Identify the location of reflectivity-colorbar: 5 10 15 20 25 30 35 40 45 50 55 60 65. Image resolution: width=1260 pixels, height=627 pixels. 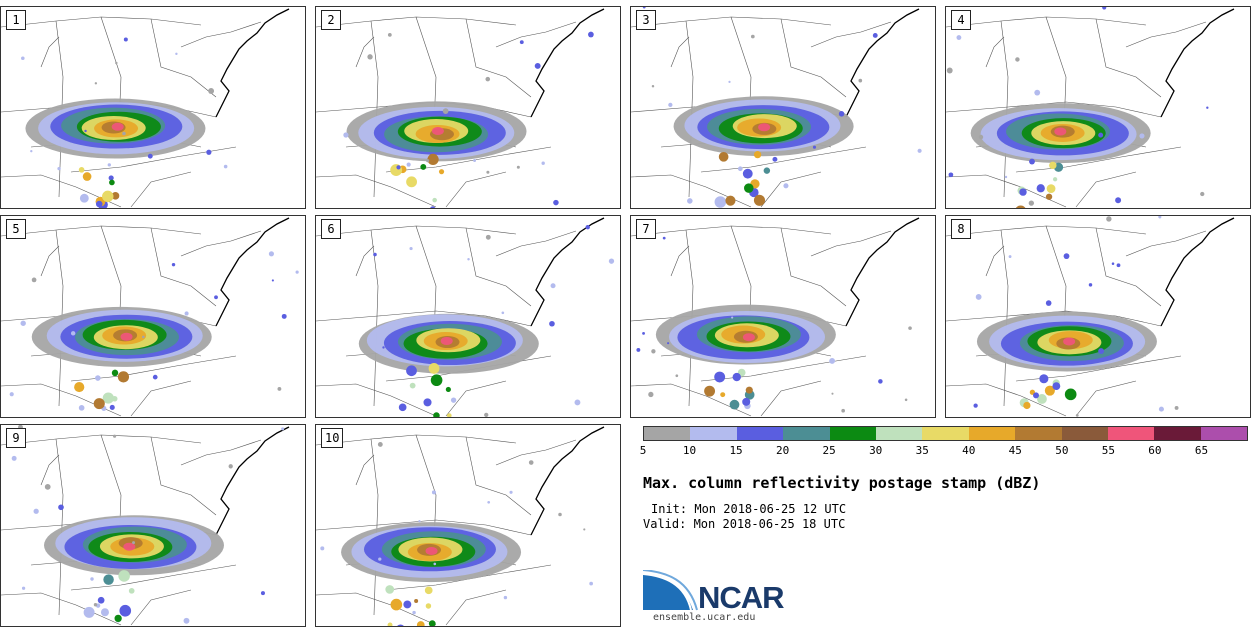
(943, 441).